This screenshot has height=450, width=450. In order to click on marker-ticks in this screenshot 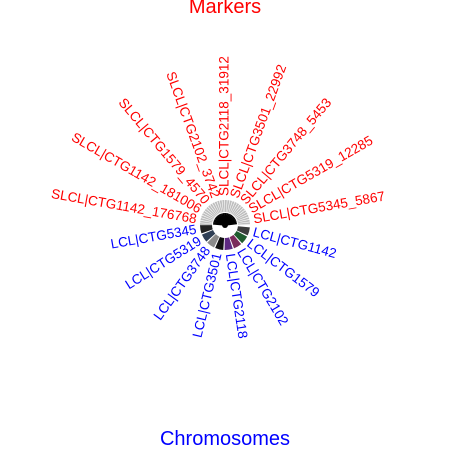, I will do `click(225, 213)`.